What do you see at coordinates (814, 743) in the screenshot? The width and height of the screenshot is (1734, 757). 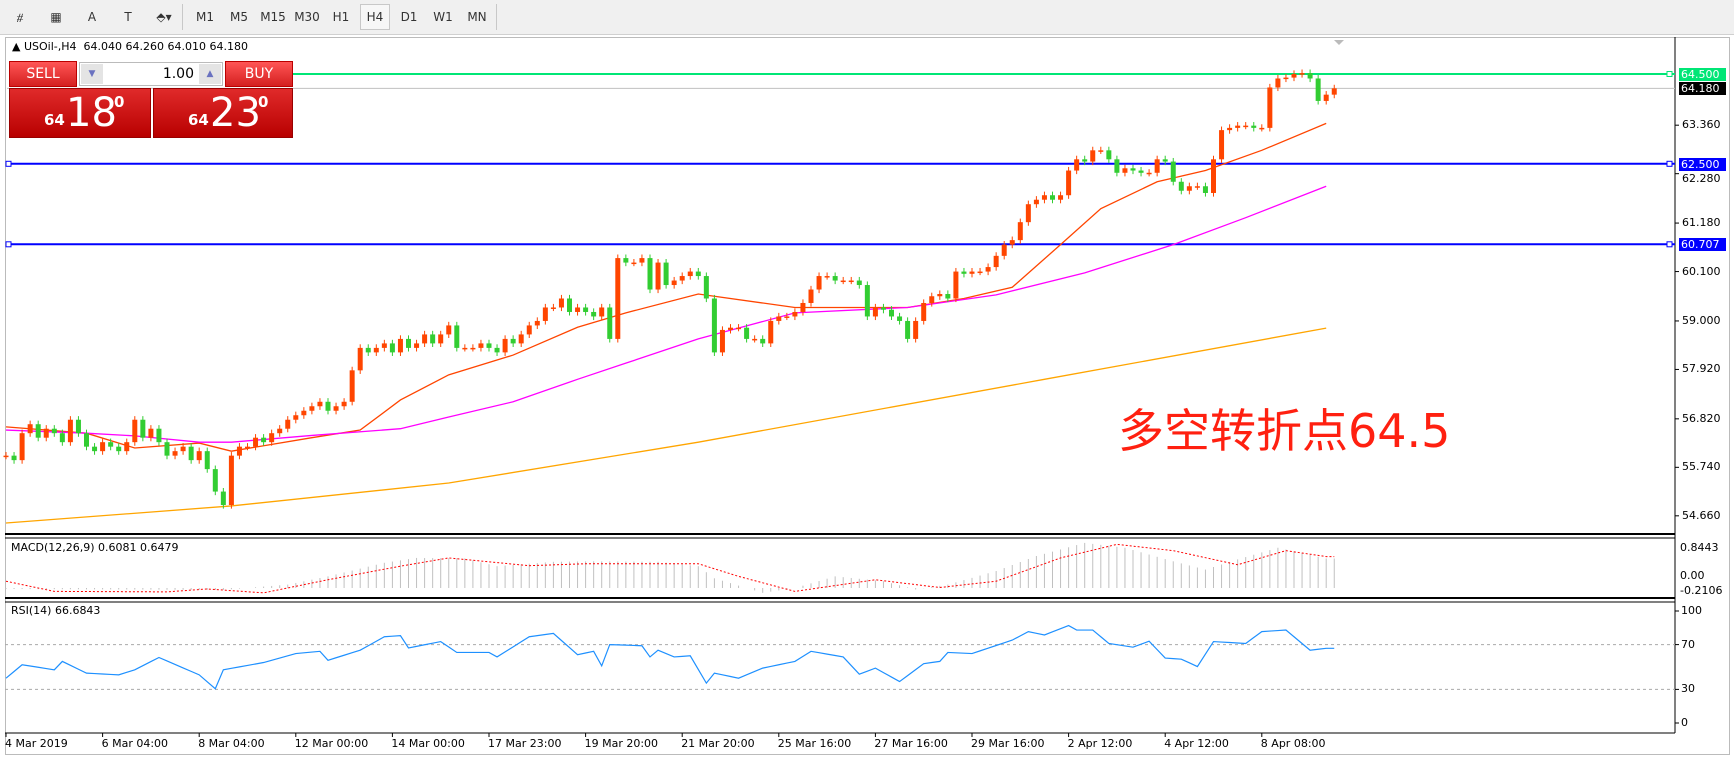 I see `time-axis-label: 25 Mar 16:00` at bounding box center [814, 743].